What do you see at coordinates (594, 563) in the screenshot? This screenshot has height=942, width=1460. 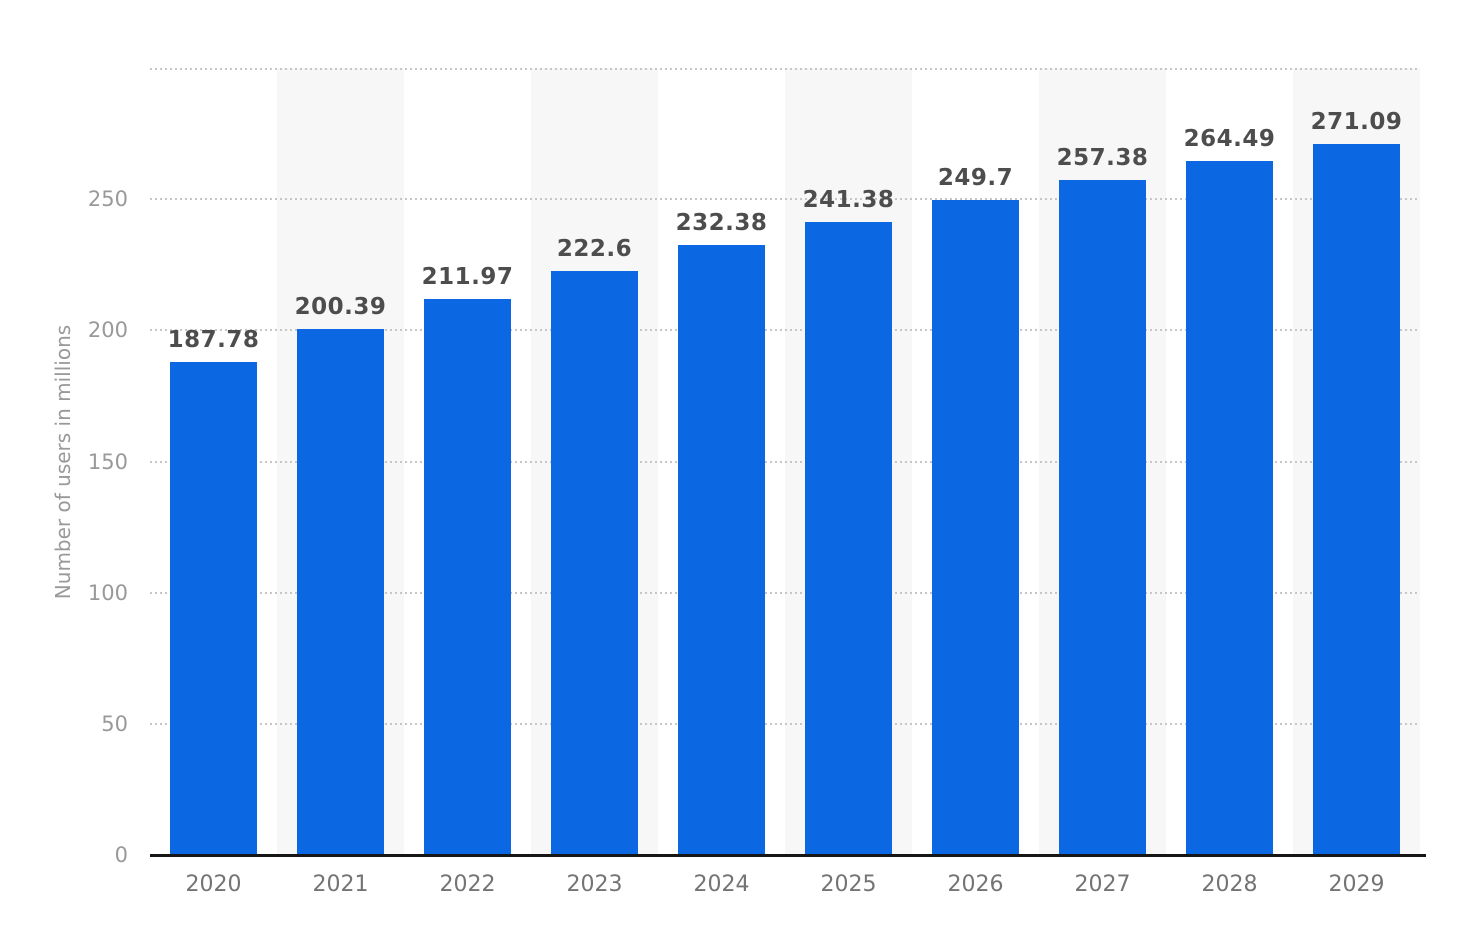 I see `bar-2023` at bounding box center [594, 563].